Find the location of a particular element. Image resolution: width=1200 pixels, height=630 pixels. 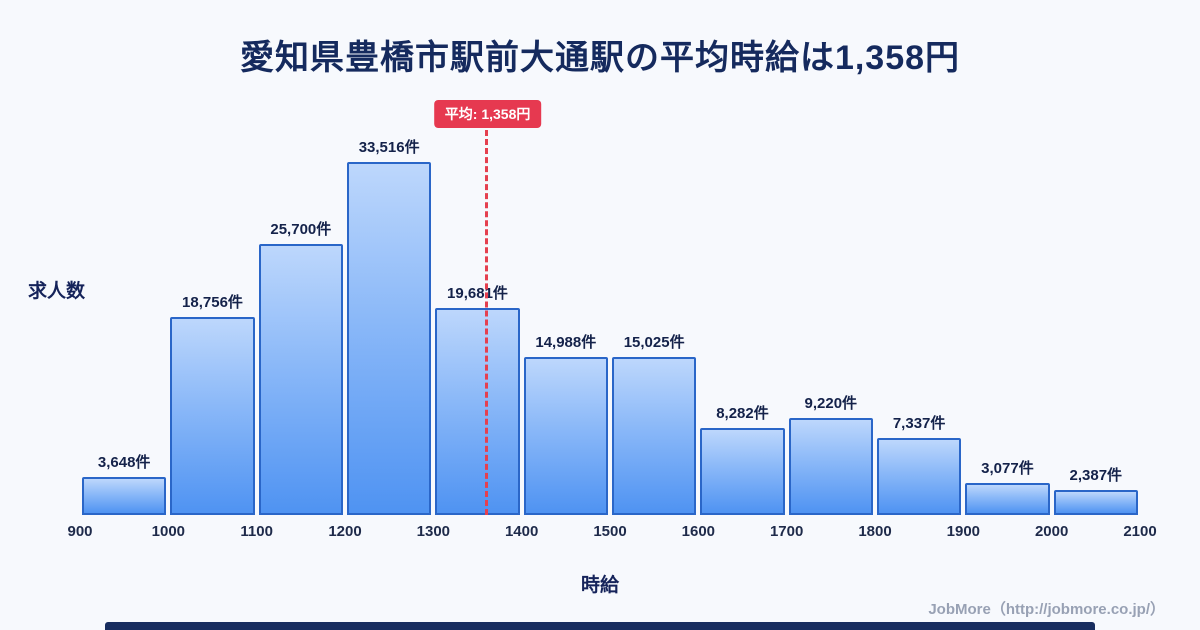

page-title: 愛知県豊橋市駅前大通駅の平均時給は1,358円 is located at coordinates (600, 58).